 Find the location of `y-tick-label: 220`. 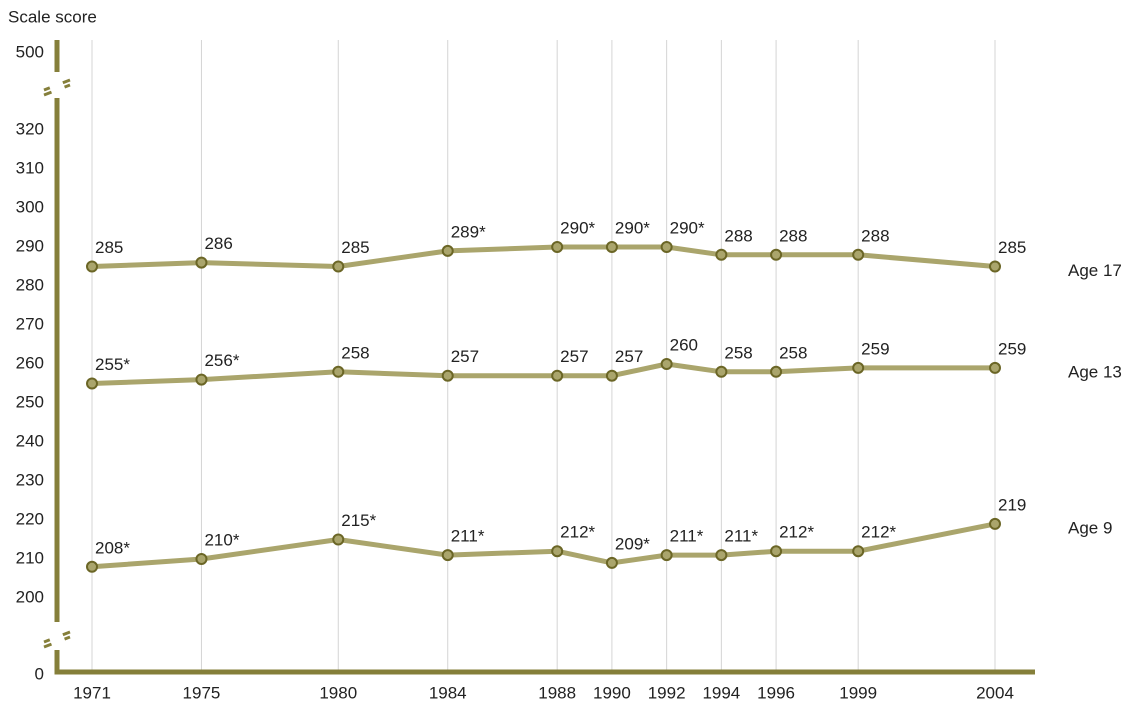

y-tick-label: 220 is located at coordinates (30, 518).